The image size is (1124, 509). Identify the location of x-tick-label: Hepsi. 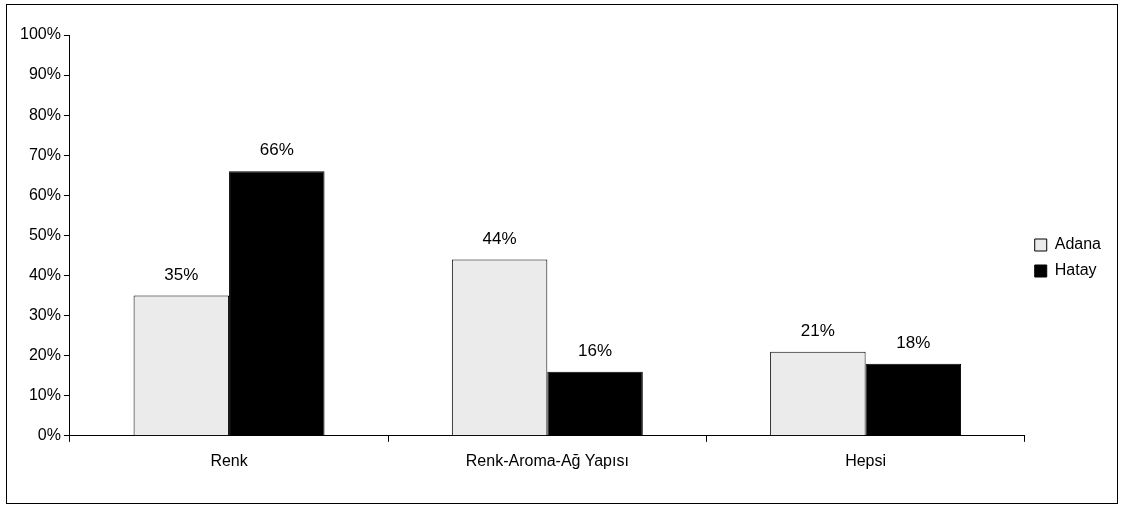
(866, 460).